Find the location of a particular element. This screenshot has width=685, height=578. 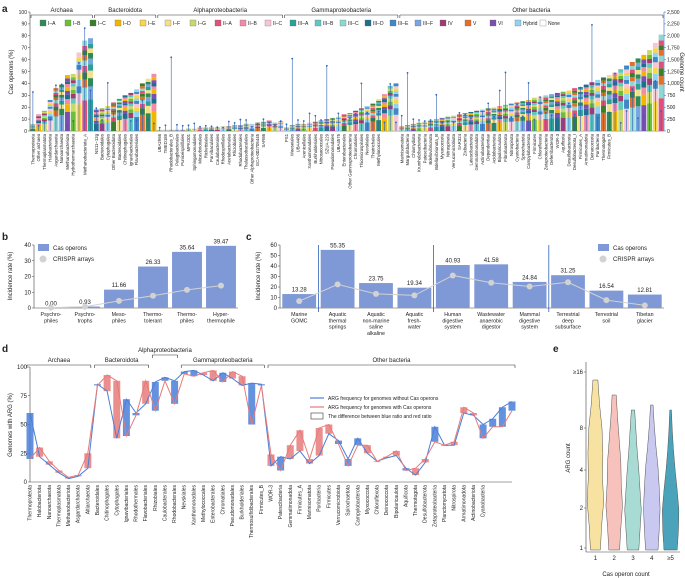

panel-a-category-label: Verrucomicrobiota is located at coordinates (453, 150).